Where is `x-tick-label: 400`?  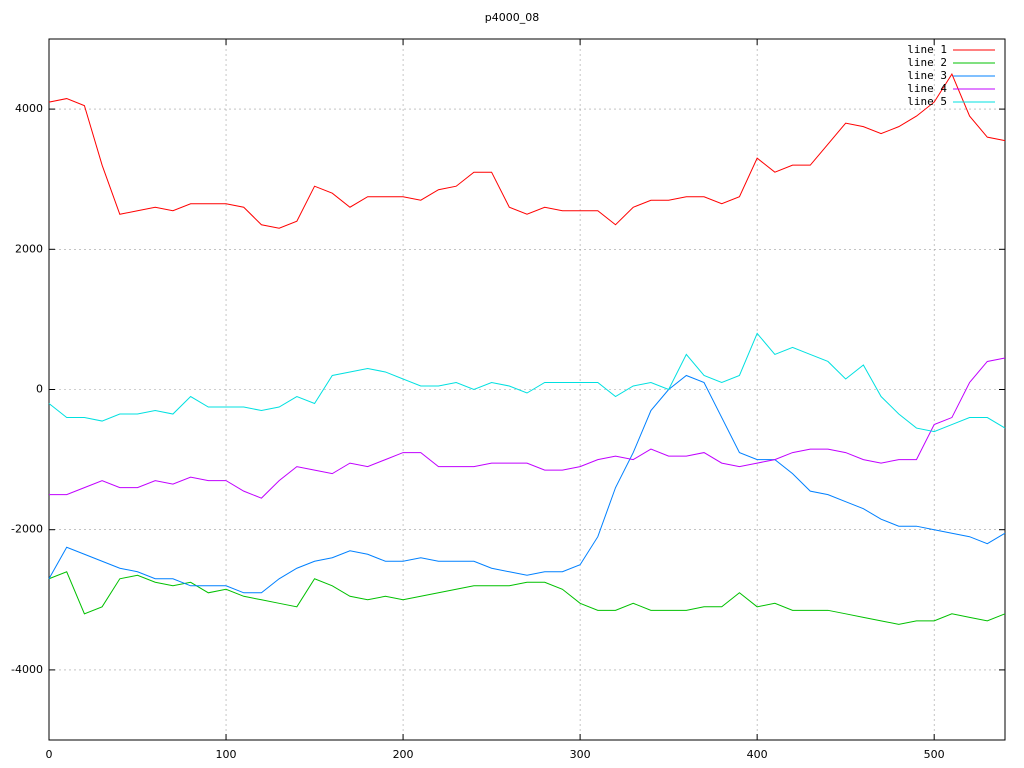 x-tick-label: 400 is located at coordinates (757, 754).